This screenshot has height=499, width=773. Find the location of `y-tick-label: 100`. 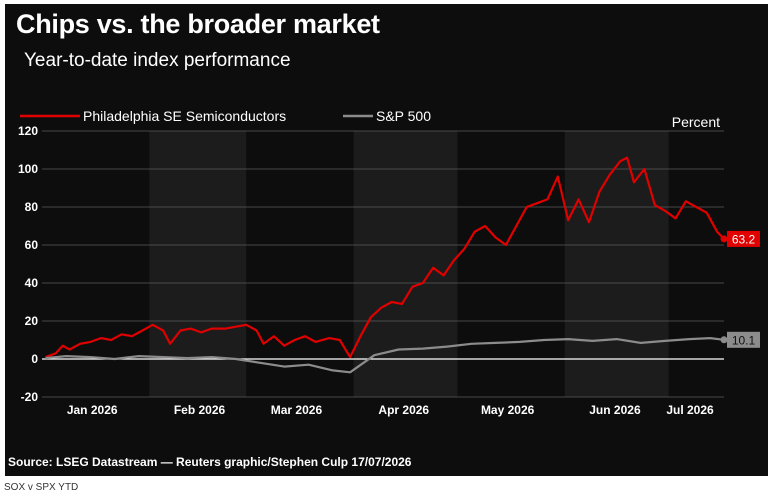

y-tick-label: 100 is located at coordinates (28, 169).